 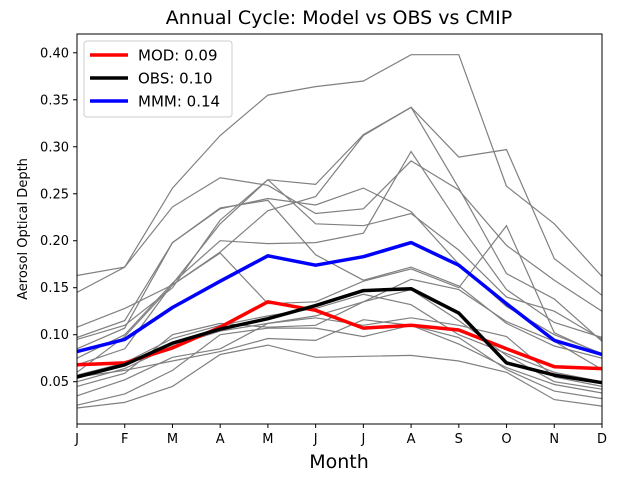 What do you see at coordinates (23, 229) in the screenshot?
I see `y-axis-label: Aerosol Optical Depth` at bounding box center [23, 229].